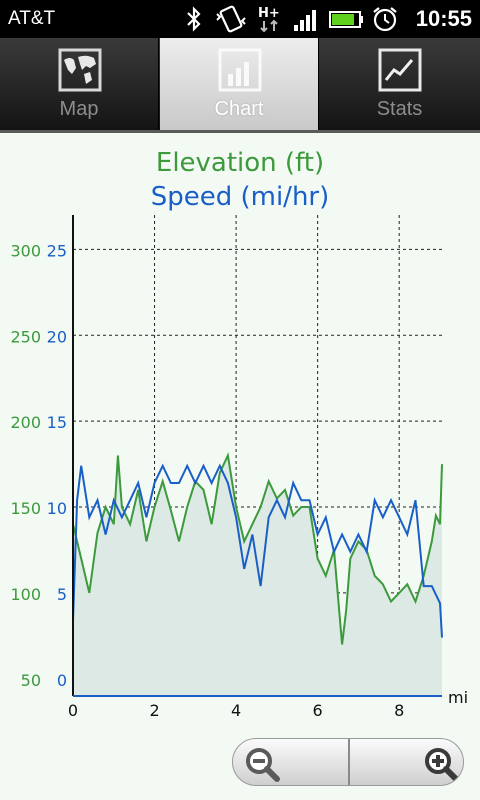 This screenshot has height=800, width=480. Describe the element at coordinates (57, 508) in the screenshot. I see `speed-tick-label: 10` at that location.